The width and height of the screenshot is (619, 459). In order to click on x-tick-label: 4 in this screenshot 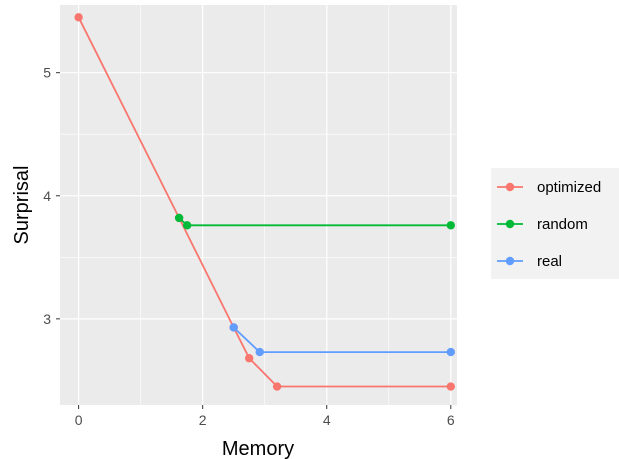, I will do `click(327, 420)`.